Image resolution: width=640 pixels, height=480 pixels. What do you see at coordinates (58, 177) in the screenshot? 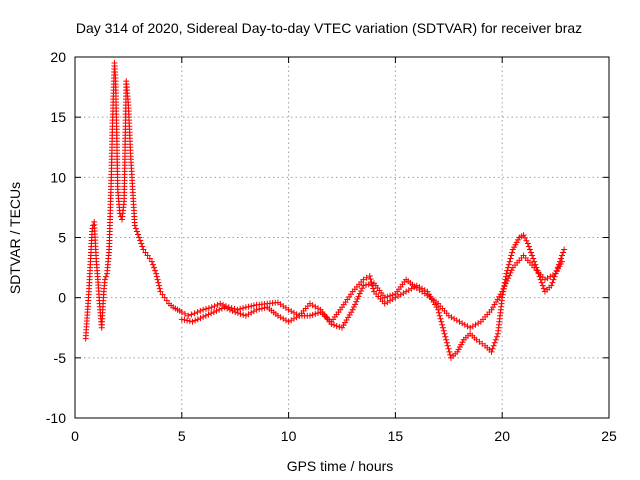
I see `y-tick-label: 10` at bounding box center [58, 177].